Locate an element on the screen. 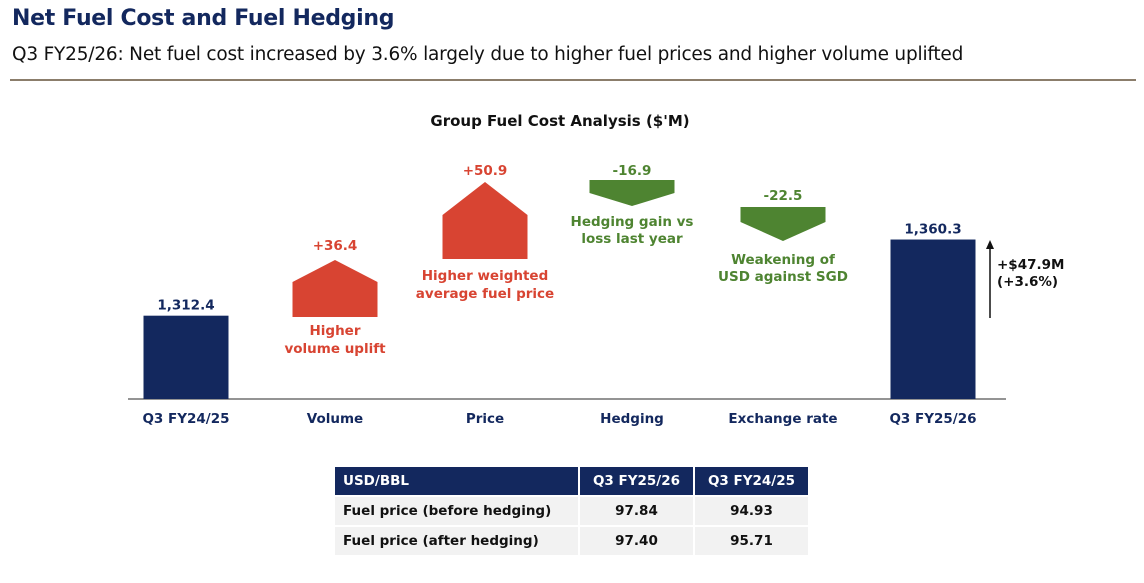 The width and height of the screenshot is (1144, 583). table-cell: Fuel price (after hedging) is located at coordinates (457, 540).